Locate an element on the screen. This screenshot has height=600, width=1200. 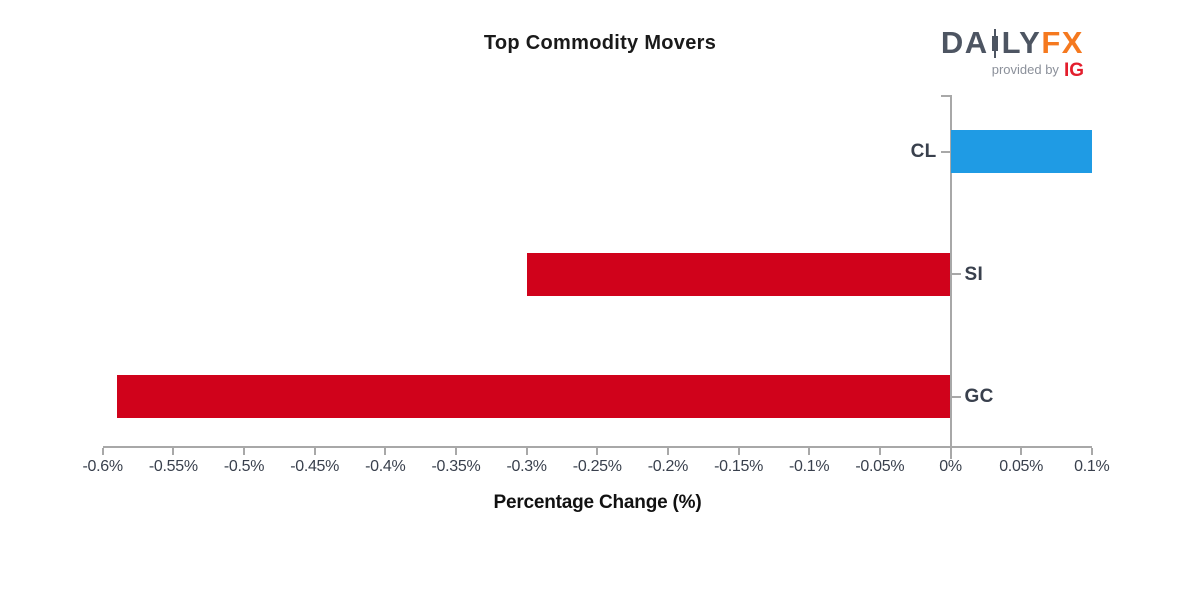
x-tick-label: 0.05% is located at coordinates (1021, 466).